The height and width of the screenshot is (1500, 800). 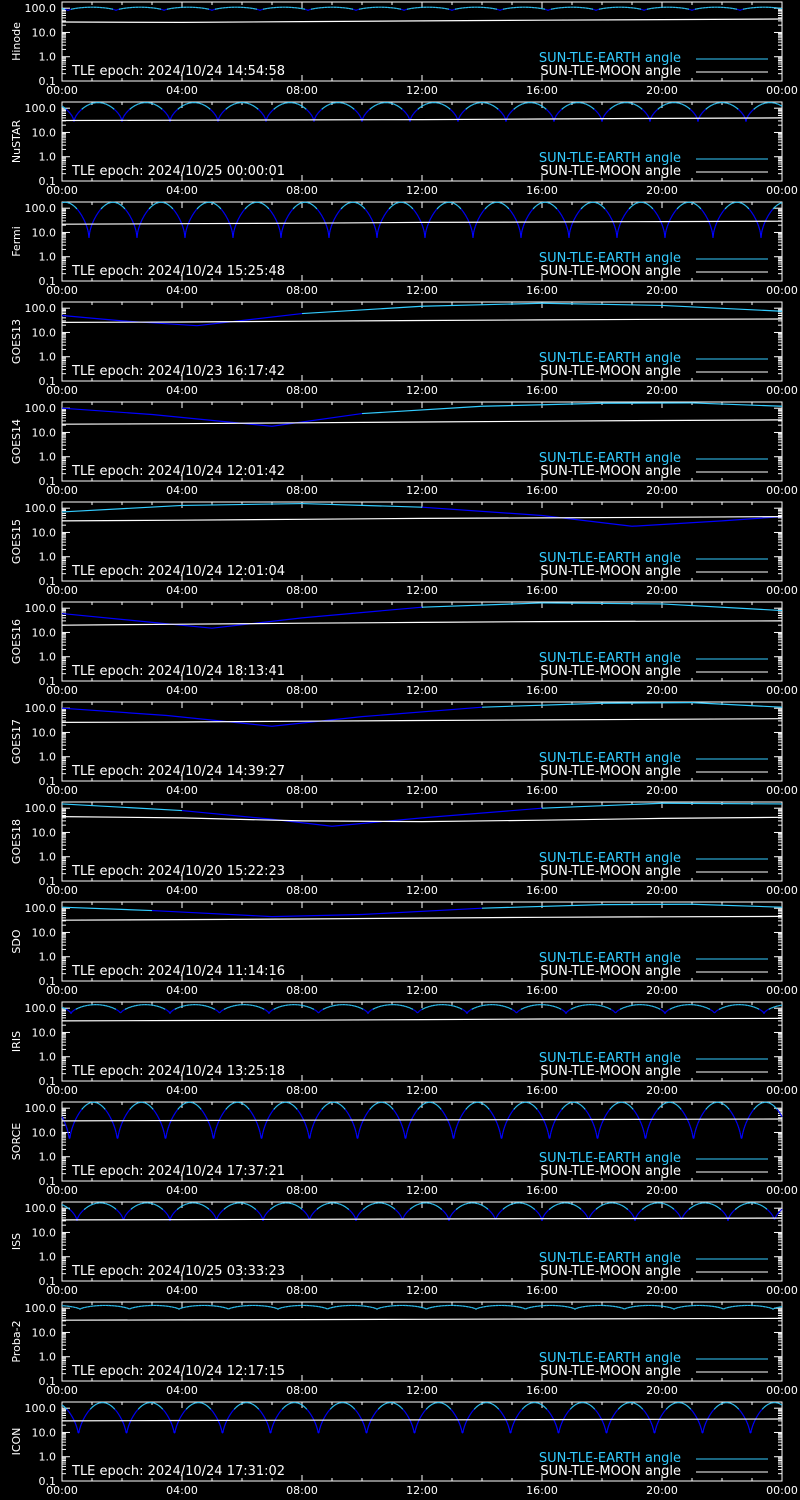 What do you see at coordinates (48, 957) in the screenshot?
I see `y-tick-label: 1.0` at bounding box center [48, 957].